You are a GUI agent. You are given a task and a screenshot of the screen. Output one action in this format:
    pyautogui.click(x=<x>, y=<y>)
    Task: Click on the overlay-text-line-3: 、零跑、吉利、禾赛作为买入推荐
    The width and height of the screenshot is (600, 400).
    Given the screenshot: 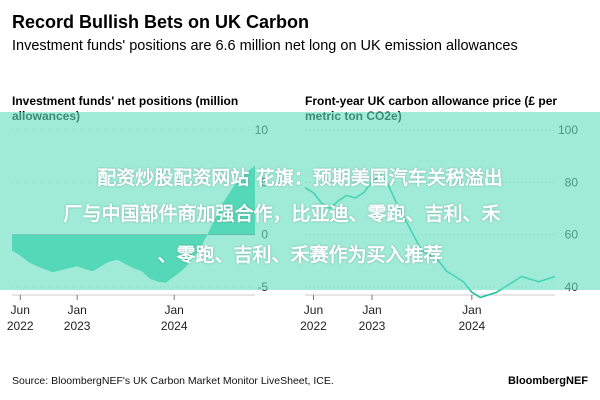 What is the action you would take?
    pyautogui.click(x=300, y=255)
    